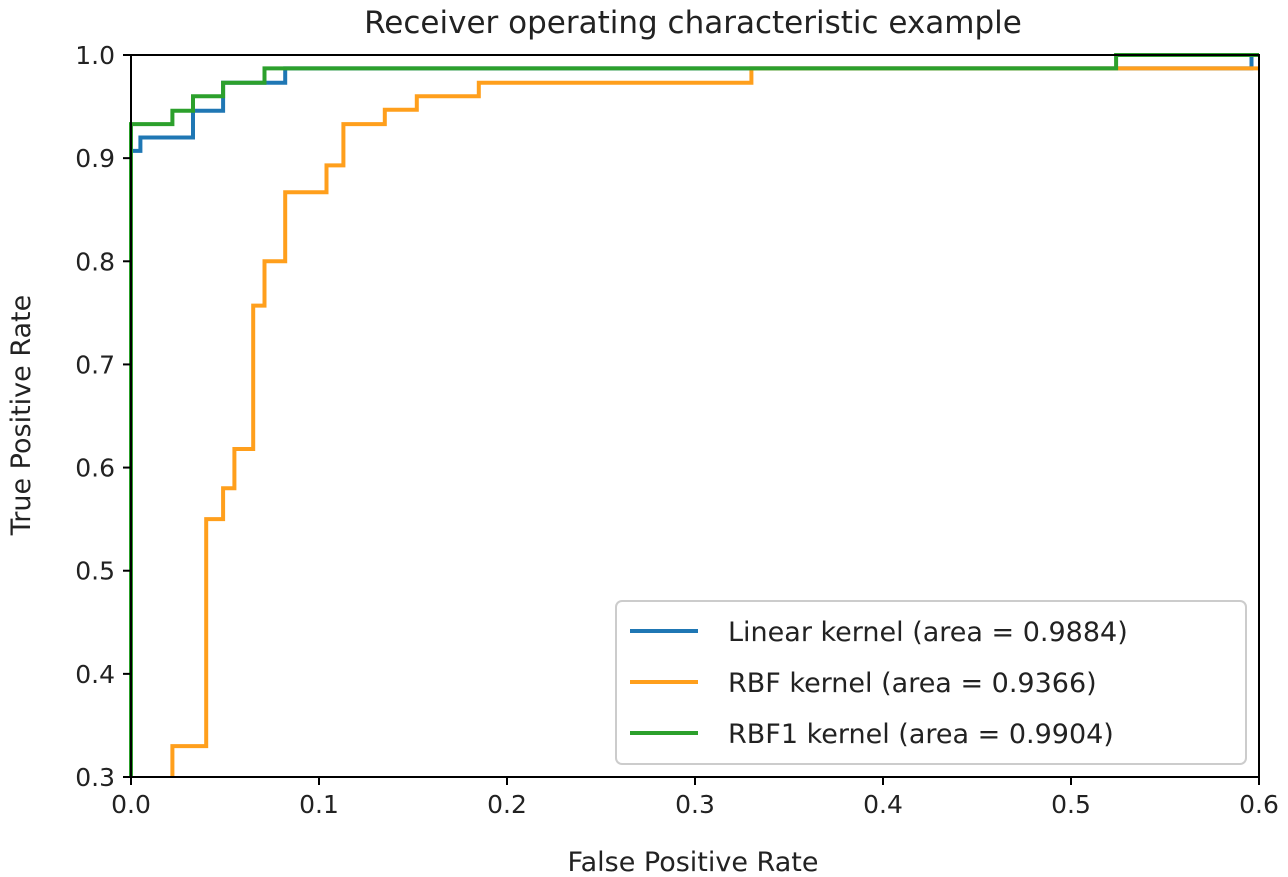 This screenshot has width=1288, height=877. I want to click on x-tick-label: 0.4, so click(883, 804).